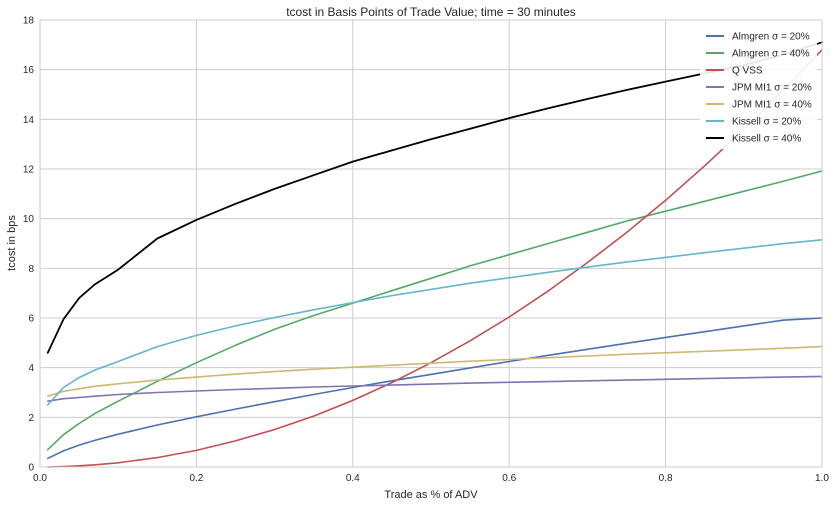 The height and width of the screenshot is (506, 835). Describe the element at coordinates (431, 495) in the screenshot. I see `x-axis-label: Trade as % of ADV` at that location.